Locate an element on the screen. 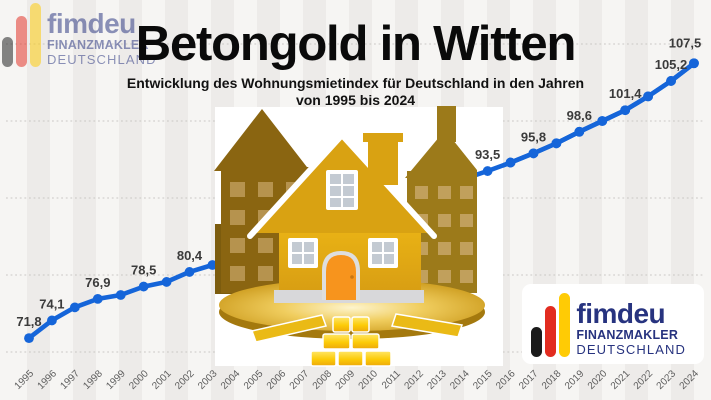  x-tick-2013: 2013 is located at coordinates (437, 380).